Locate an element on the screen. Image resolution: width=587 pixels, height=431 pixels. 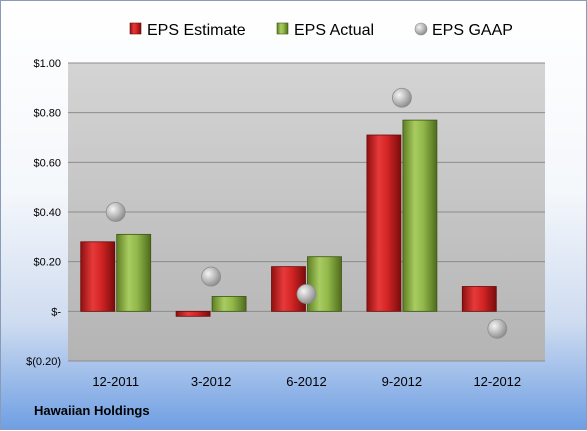
legend-estimate-swatch is located at coordinates (135, 28).